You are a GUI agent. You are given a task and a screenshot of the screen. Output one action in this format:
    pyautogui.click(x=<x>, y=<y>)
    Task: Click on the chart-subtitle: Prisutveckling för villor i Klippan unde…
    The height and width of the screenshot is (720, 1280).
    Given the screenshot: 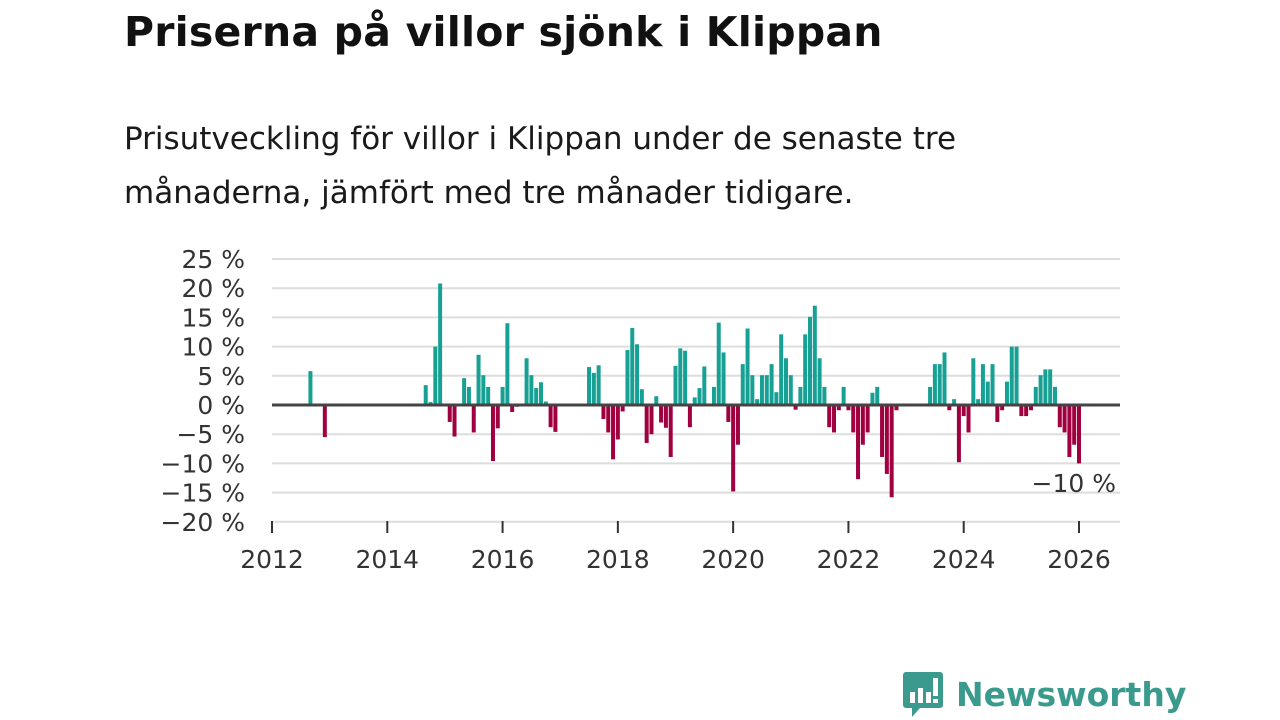 What is the action you would take?
    pyautogui.click(x=540, y=166)
    